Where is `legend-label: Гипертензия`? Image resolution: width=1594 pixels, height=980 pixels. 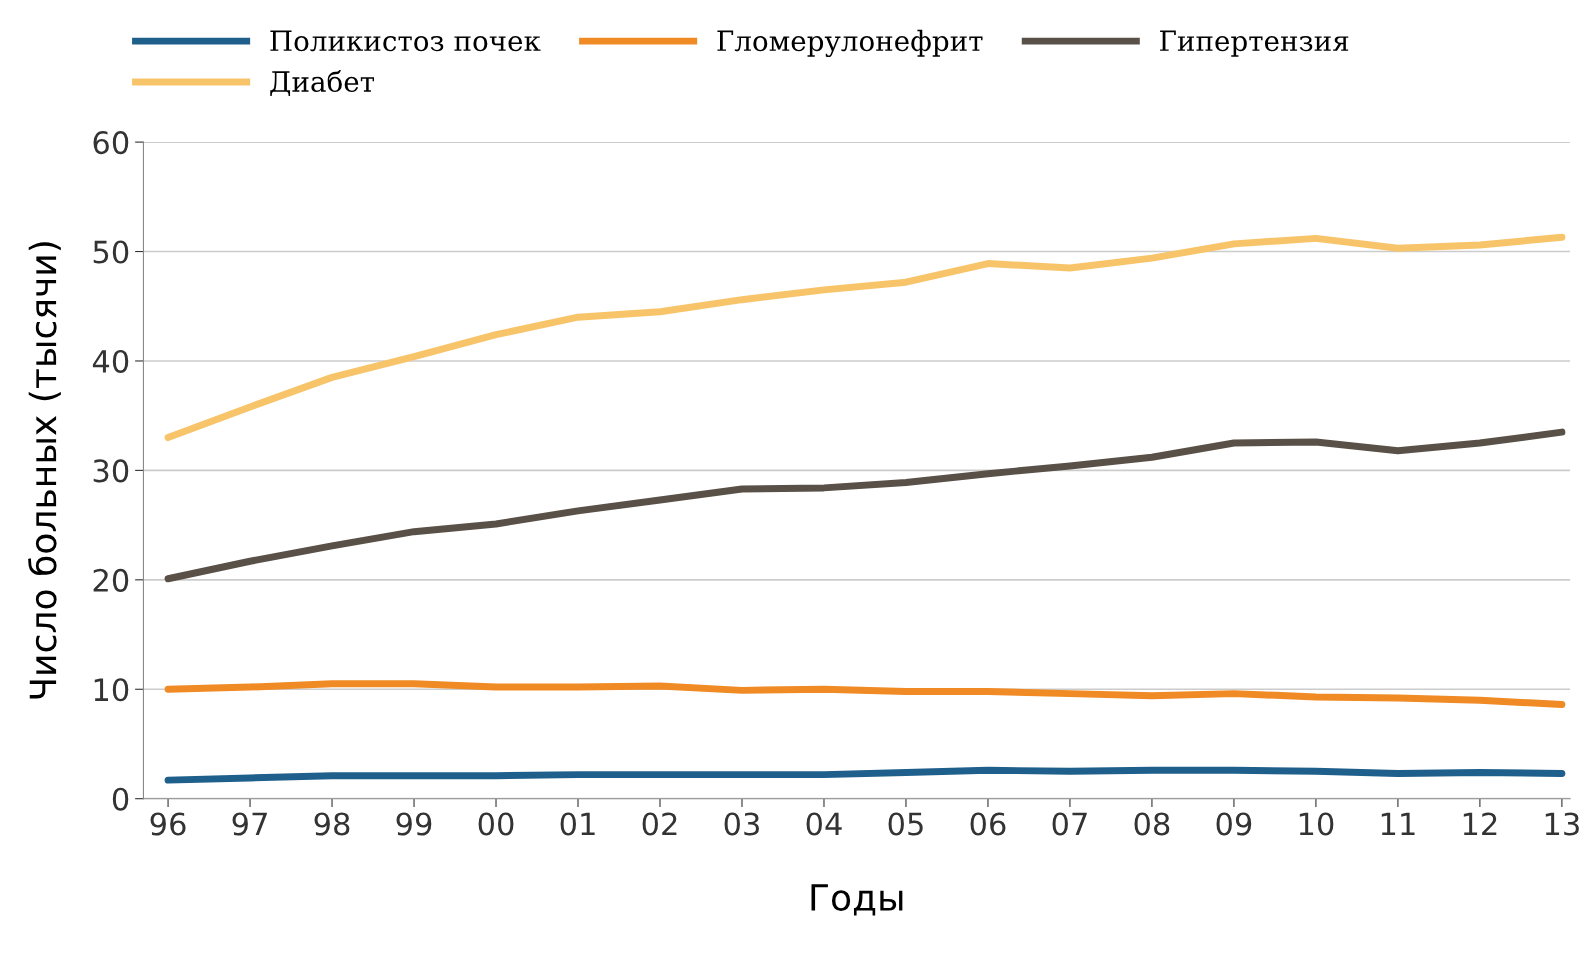 legend-label: Гипертензия is located at coordinates (1254, 43).